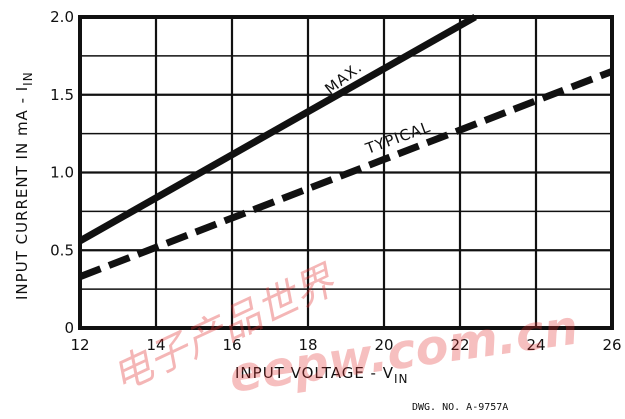 The image size is (625, 419). What do you see at coordinates (383, 345) in the screenshot?
I see `x-tick-label: 20` at bounding box center [383, 345].